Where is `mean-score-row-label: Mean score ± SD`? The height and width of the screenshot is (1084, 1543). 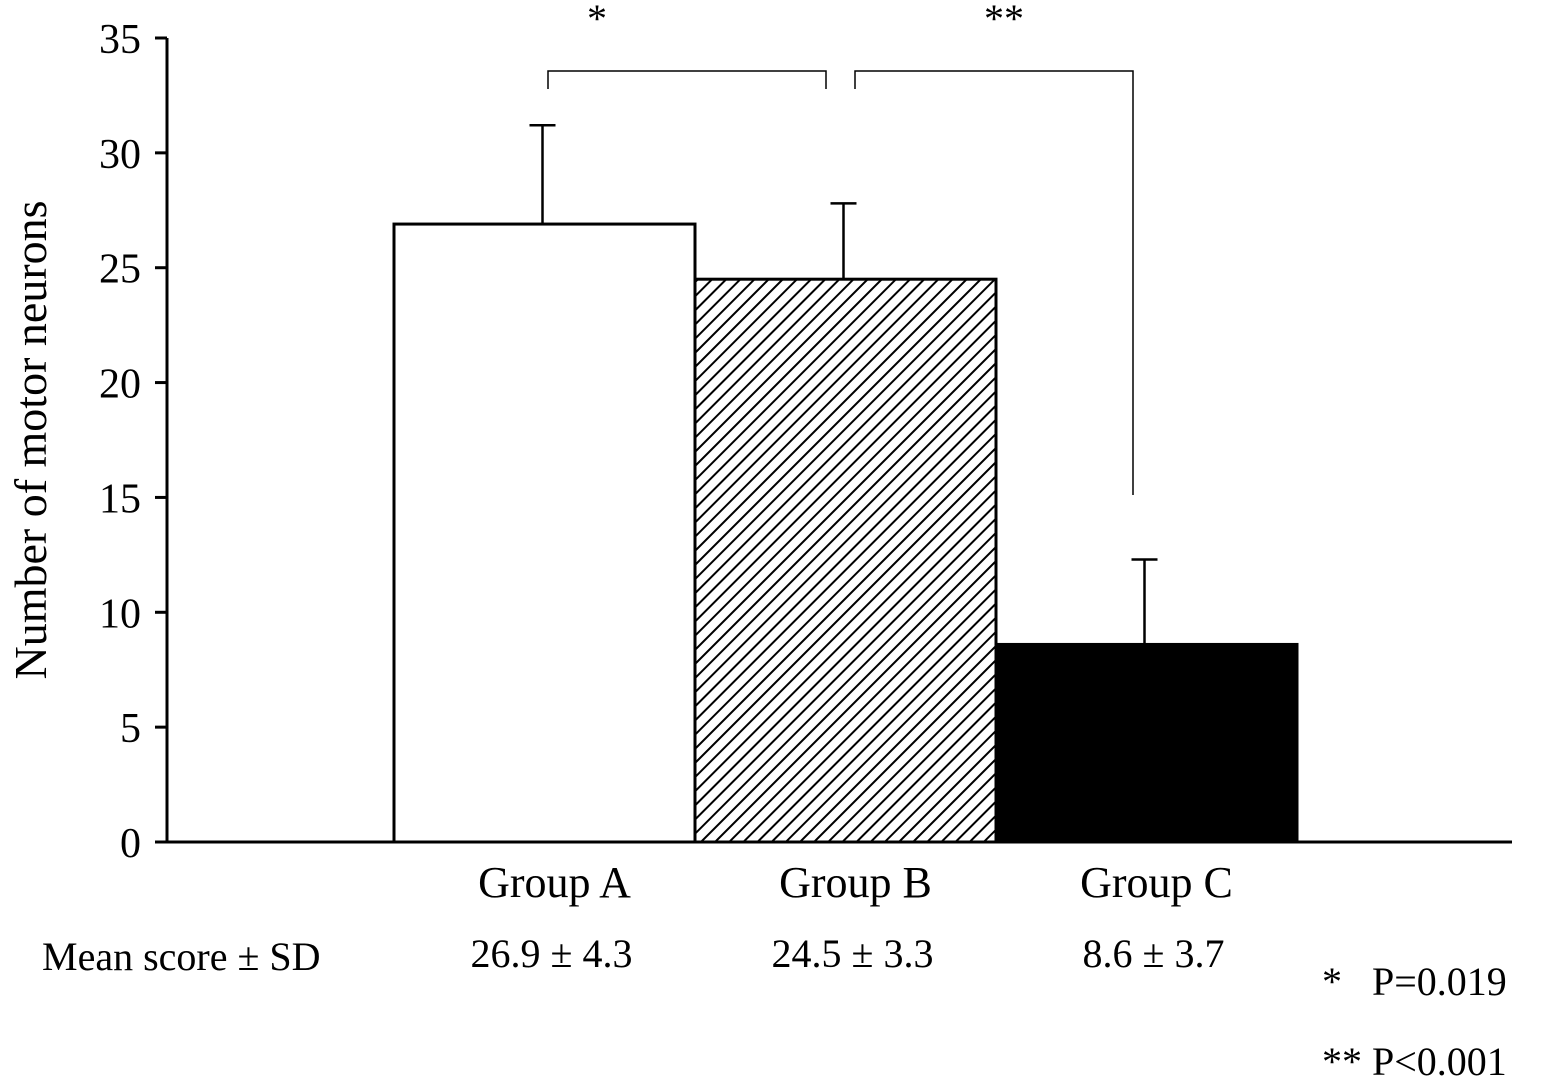 mean-score-row-label: Mean score ± SD is located at coordinates (181, 956).